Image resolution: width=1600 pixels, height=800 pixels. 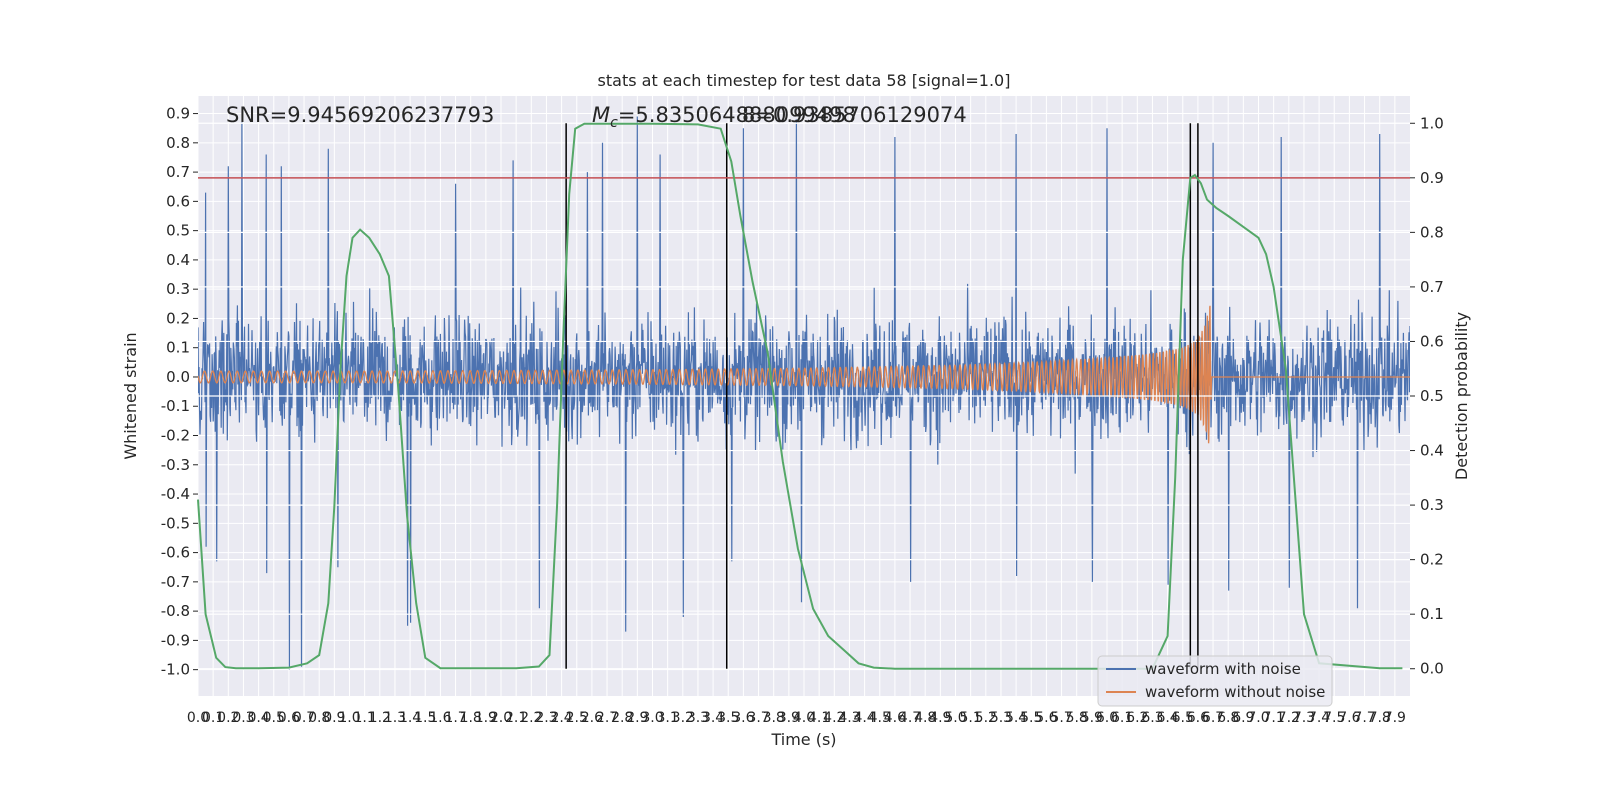 I want to click on y-axis-right-ticks: 1.0 0.9 0.8 0.7 0.6 0.5 0.4 0.3 0.2 0.1 0.0, so click(x=1427, y=396).